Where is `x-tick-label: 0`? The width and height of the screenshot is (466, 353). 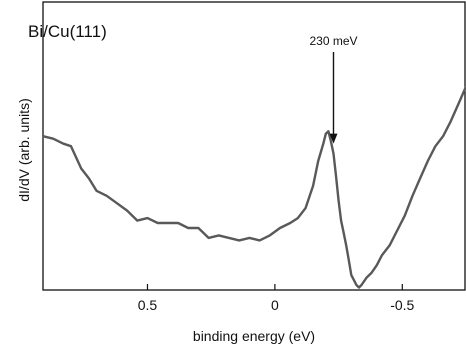
x-tick-label: 0 is located at coordinates (275, 305).